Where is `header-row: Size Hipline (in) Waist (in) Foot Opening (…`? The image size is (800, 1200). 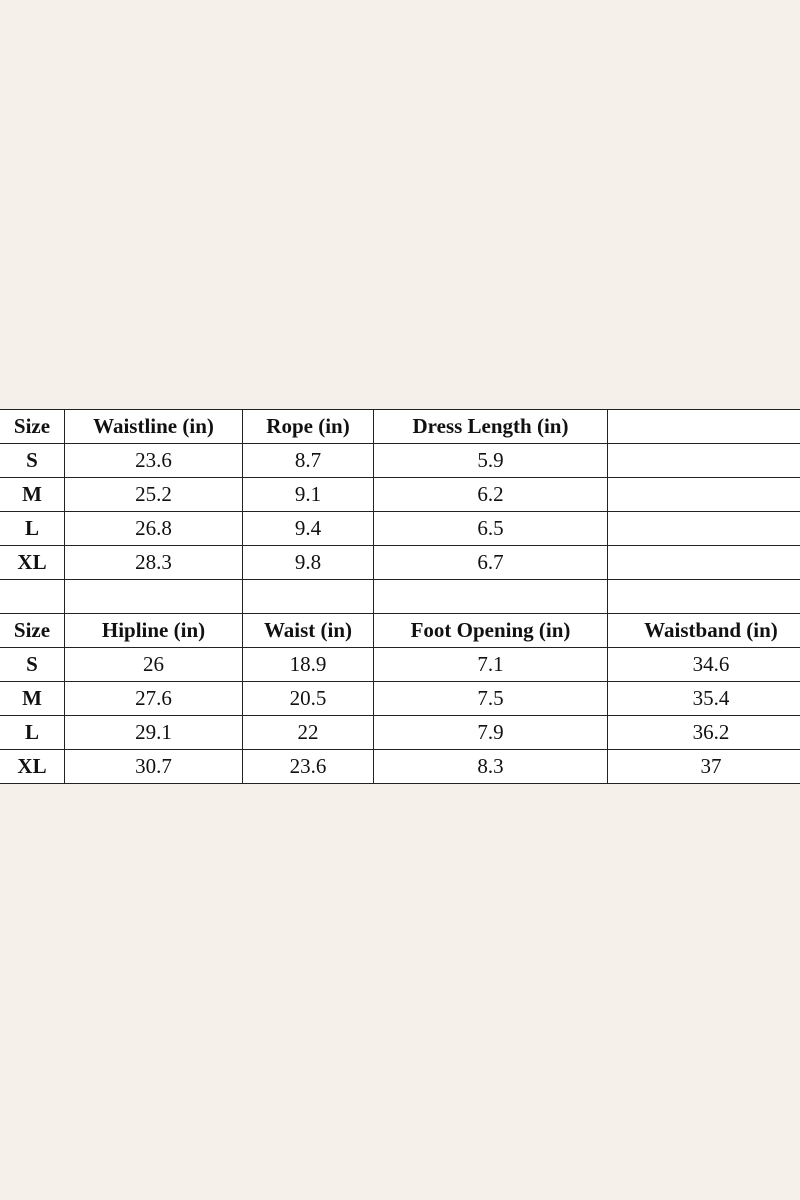 header-row: Size Hipline (in) Waist (in) Foot Opening (… is located at coordinates (400, 630).